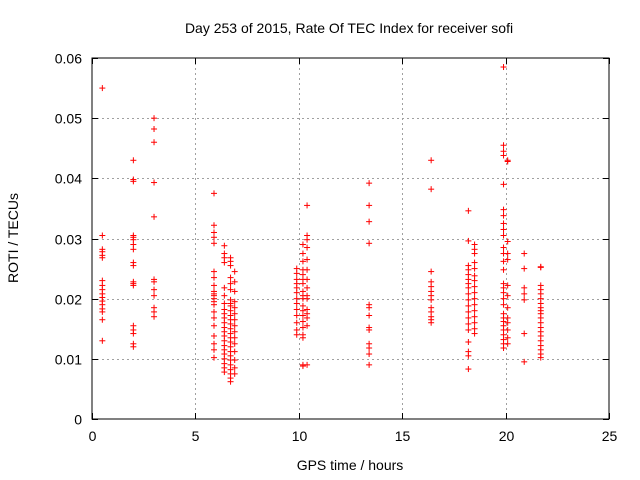  I want to click on x-tick-label: 25, so click(610, 436).